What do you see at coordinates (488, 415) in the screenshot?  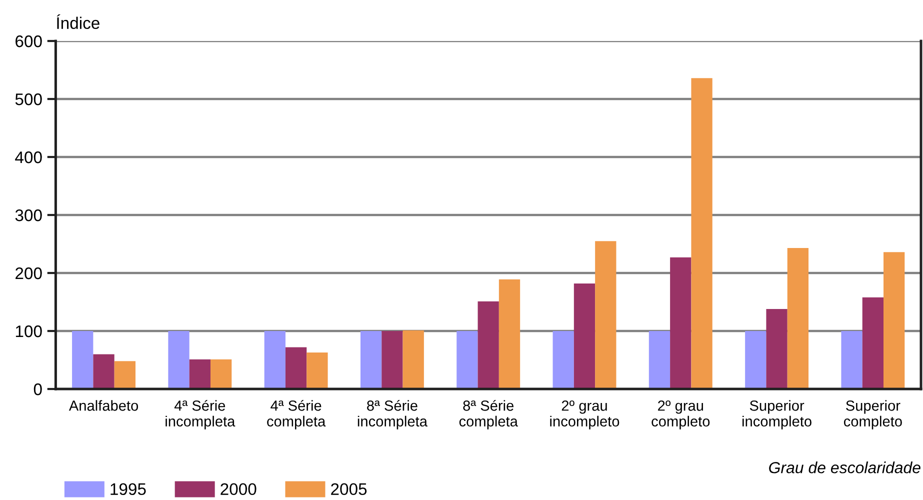 I see `x-tick-label: 8ª Série completa` at bounding box center [488, 415].